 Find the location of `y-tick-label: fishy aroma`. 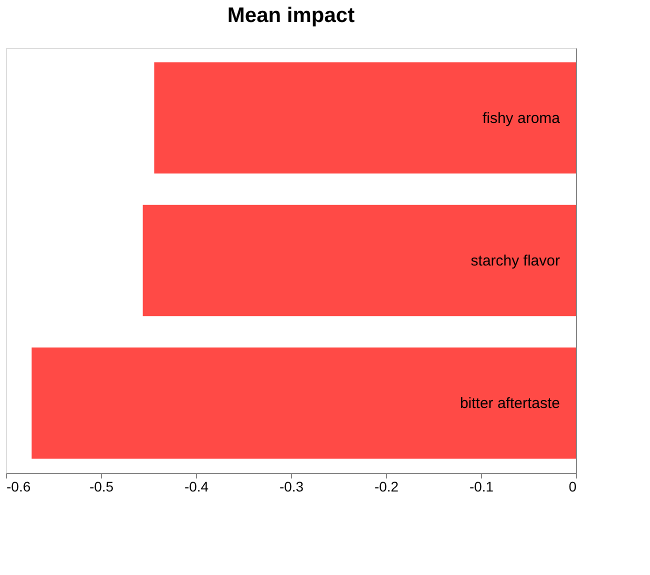

y-tick-label: fishy aroma is located at coordinates (521, 118).